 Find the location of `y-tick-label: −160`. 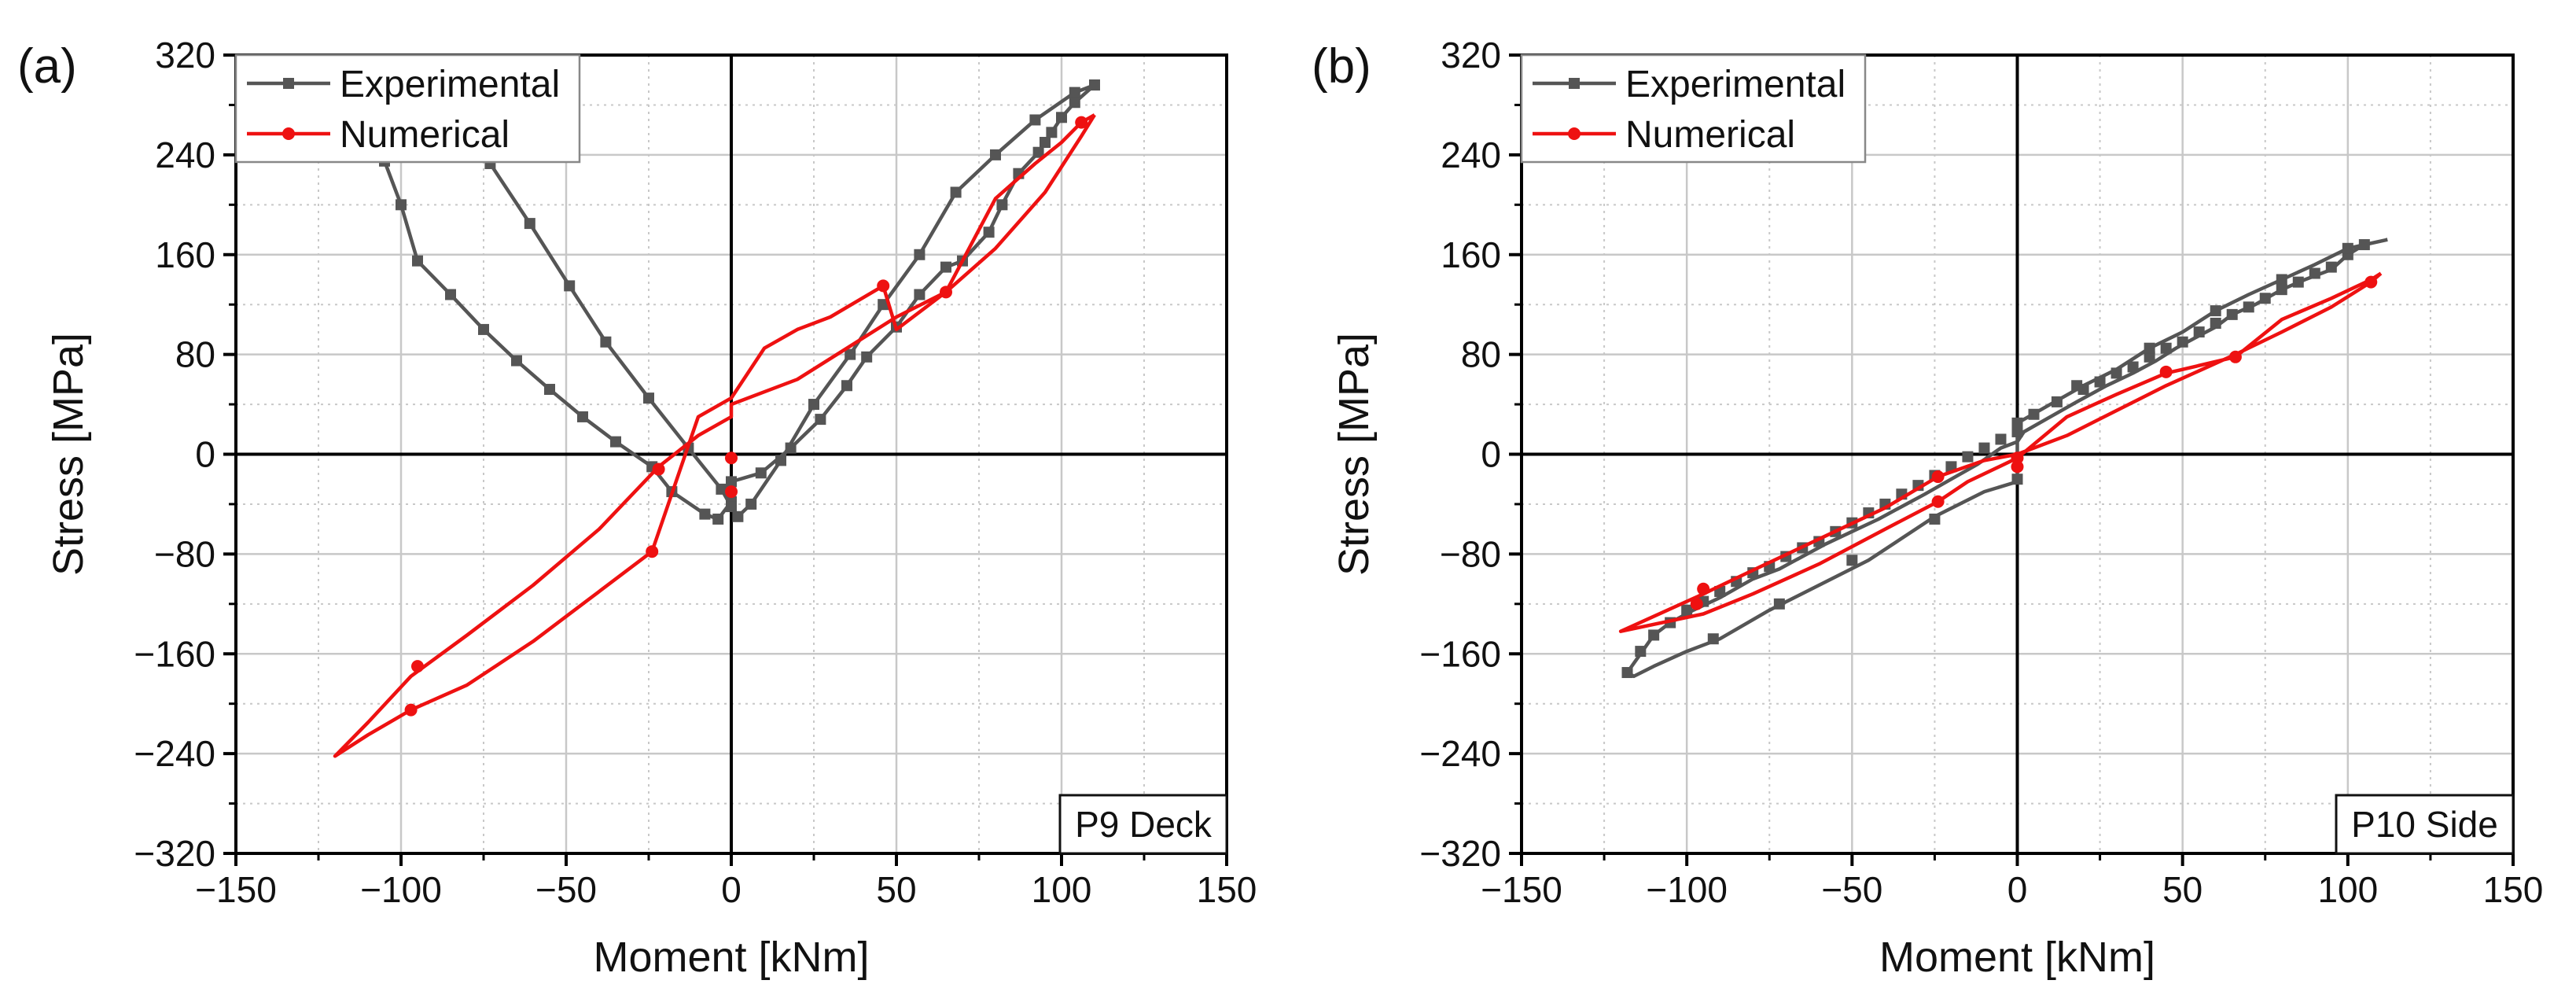

y-tick-label: −160 is located at coordinates (175, 654).